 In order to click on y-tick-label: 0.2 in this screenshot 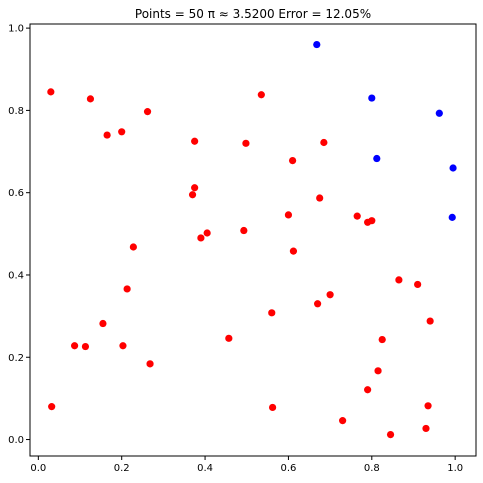, I will do `click(16, 358)`.